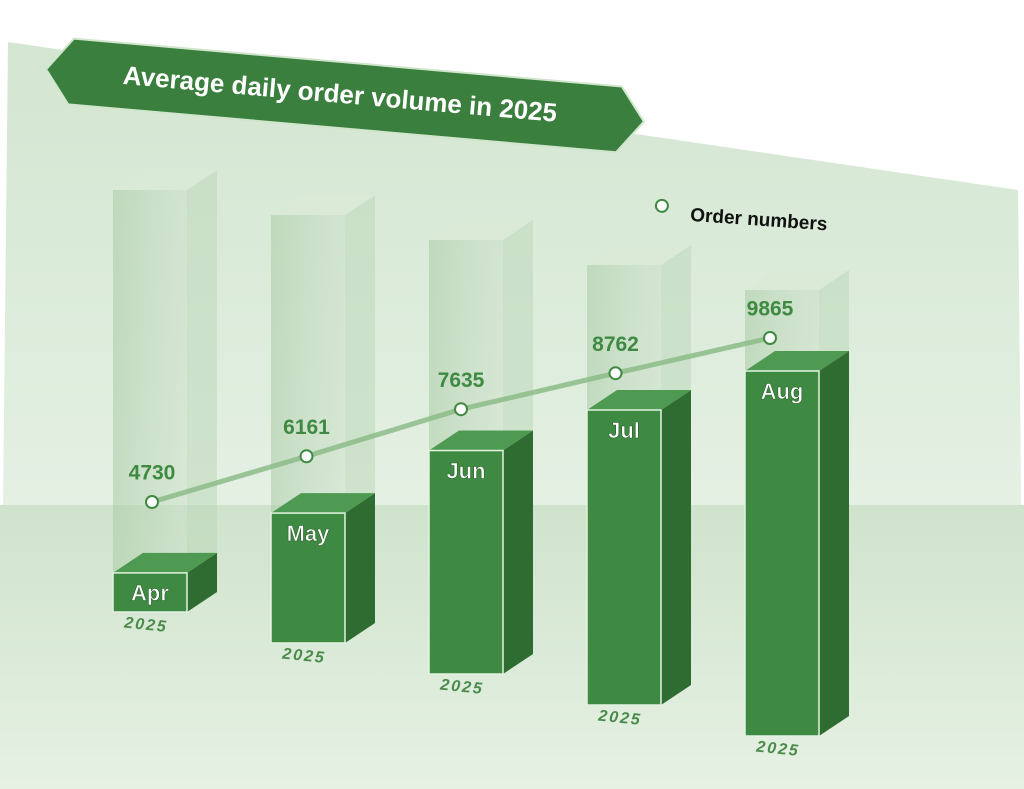  Describe the element at coordinates (461, 380) in the screenshot. I see `value-label: 7635` at that location.